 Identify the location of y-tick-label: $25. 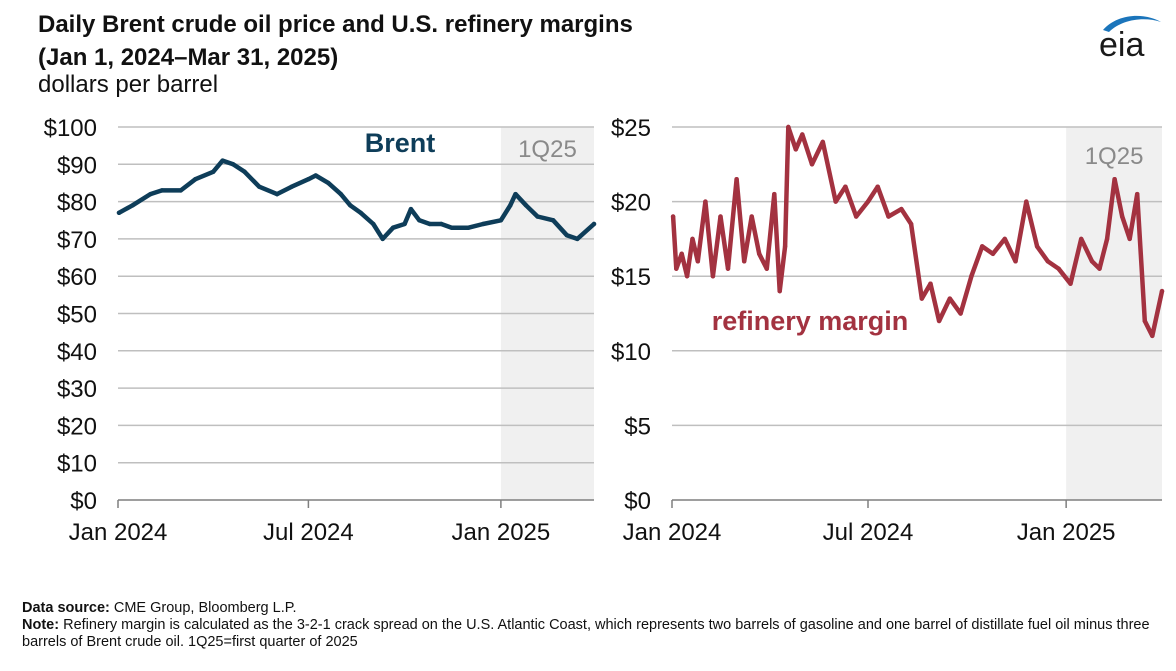
(631, 128).